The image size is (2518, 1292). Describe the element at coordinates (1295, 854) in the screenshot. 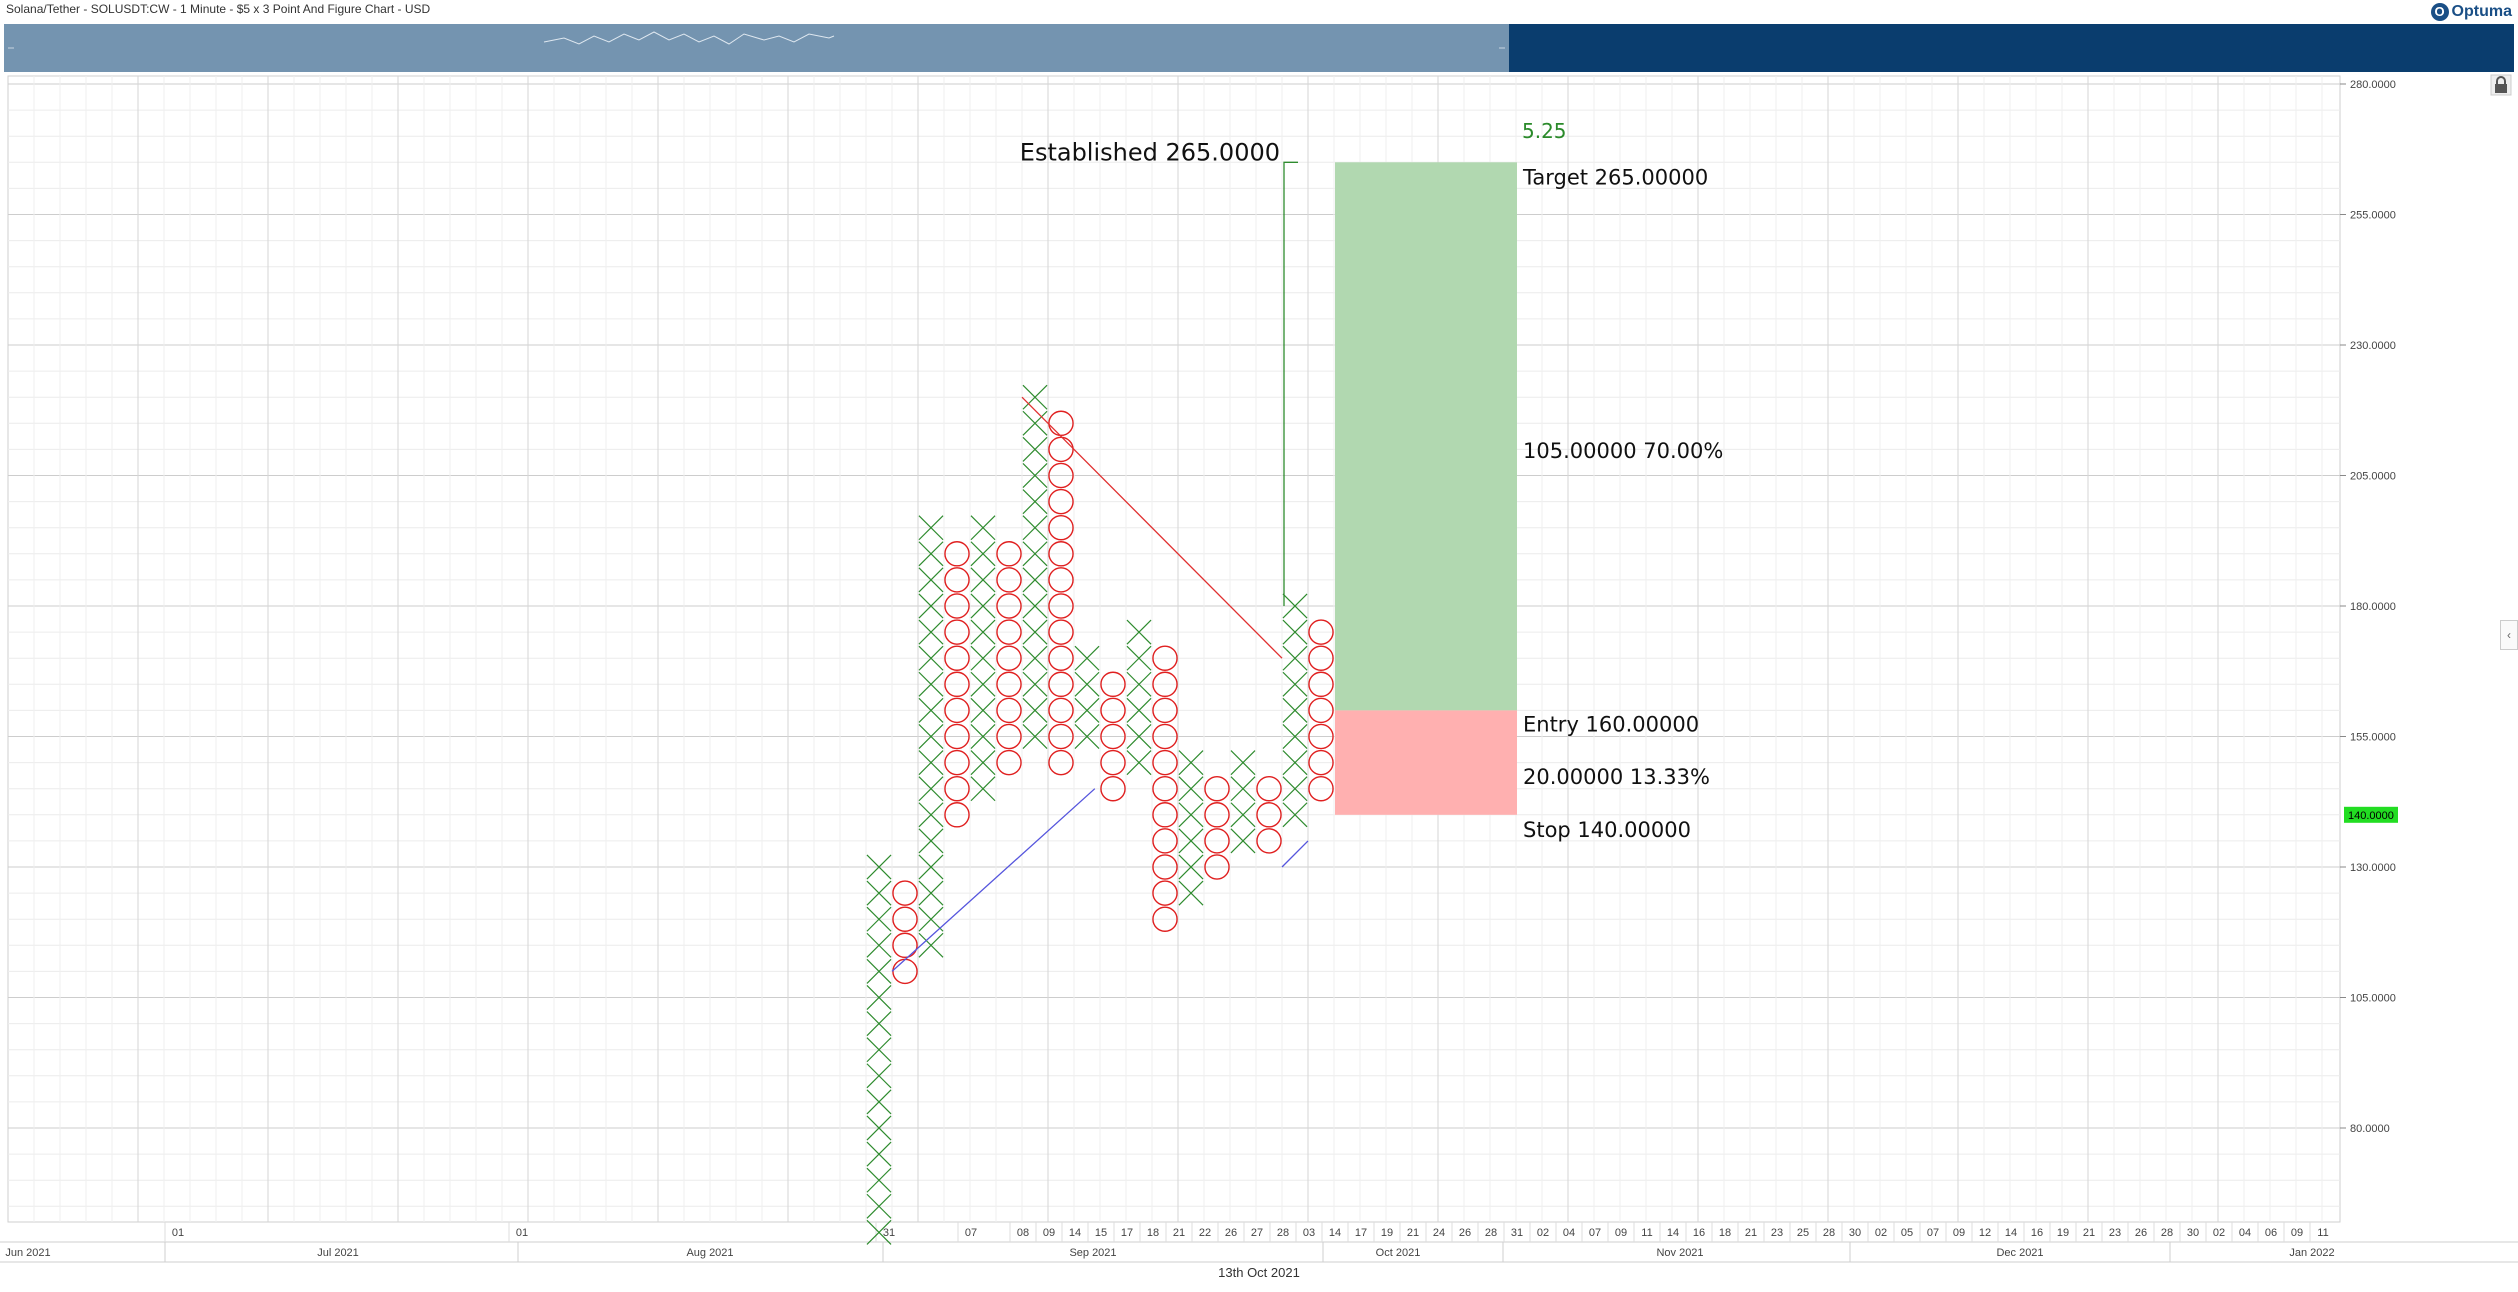

I see `support-2-trendline` at that location.